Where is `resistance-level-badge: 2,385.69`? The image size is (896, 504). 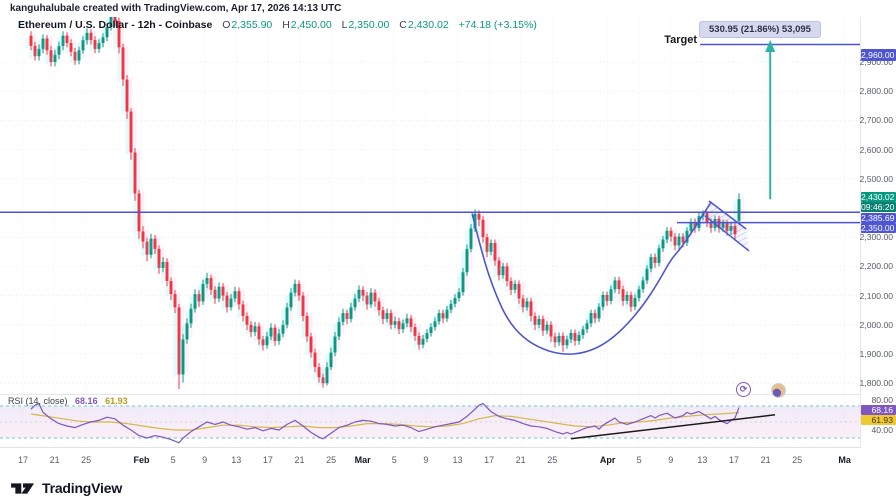 resistance-level-badge: 2,385.69 is located at coordinates (878, 217).